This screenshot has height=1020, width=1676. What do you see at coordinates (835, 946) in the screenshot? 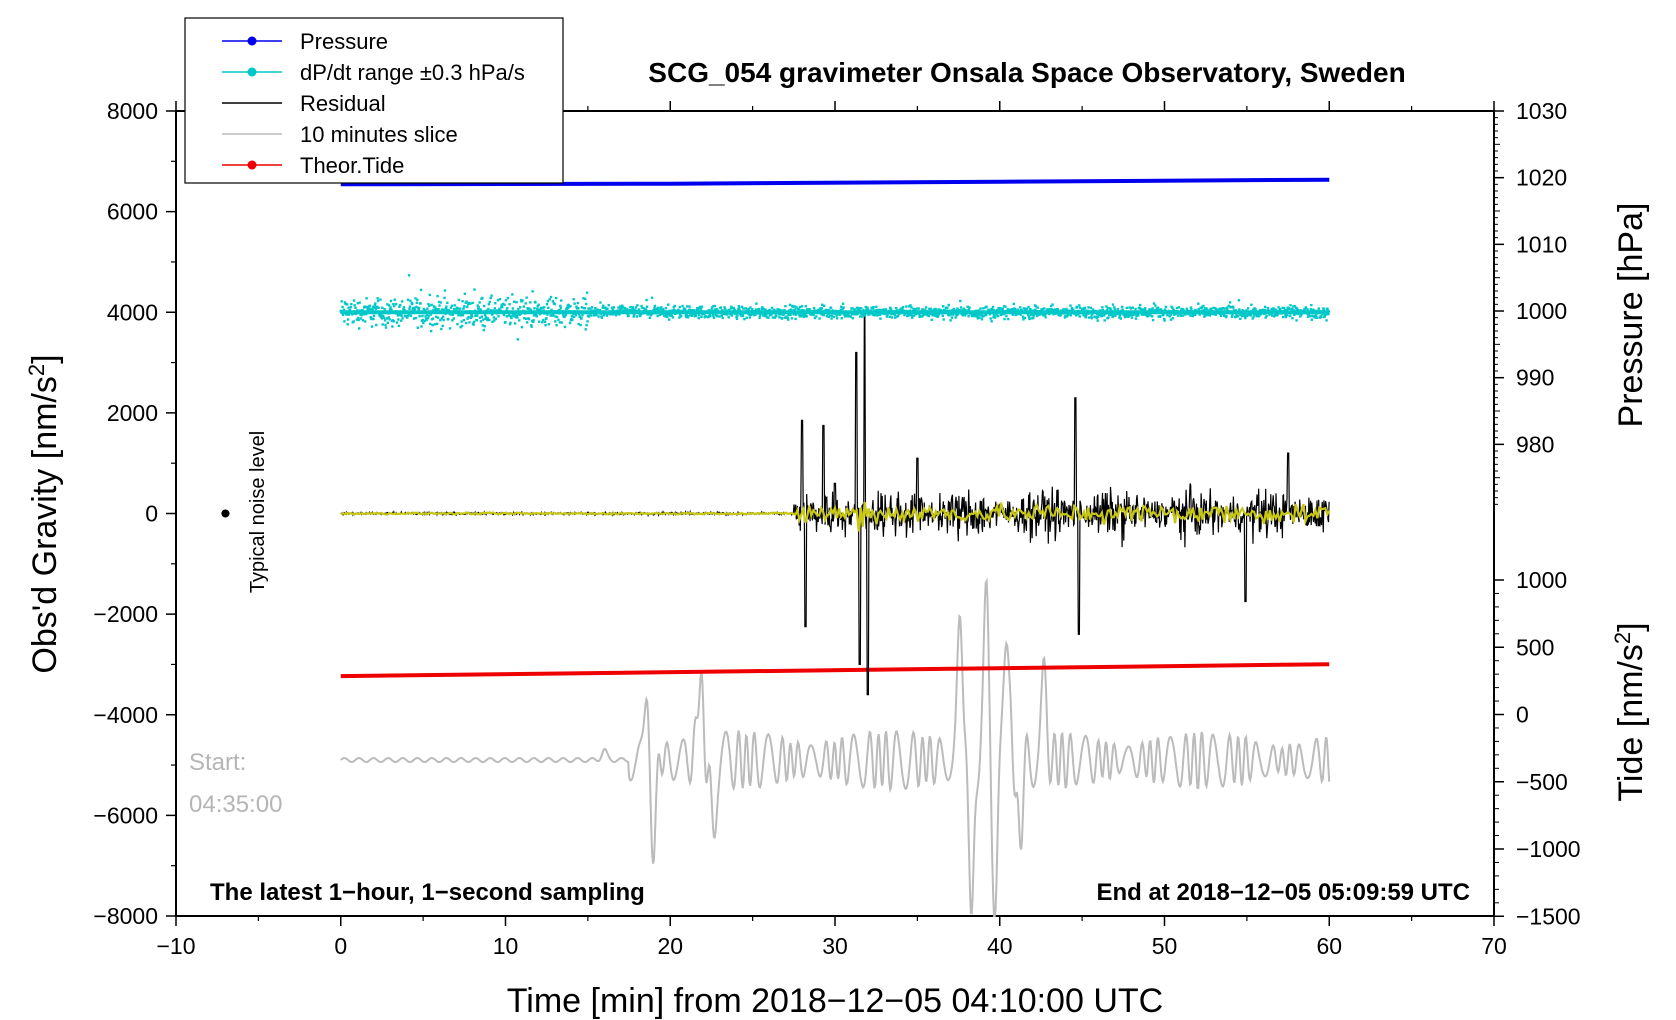
I see `x-tick-label: 30` at bounding box center [835, 946].